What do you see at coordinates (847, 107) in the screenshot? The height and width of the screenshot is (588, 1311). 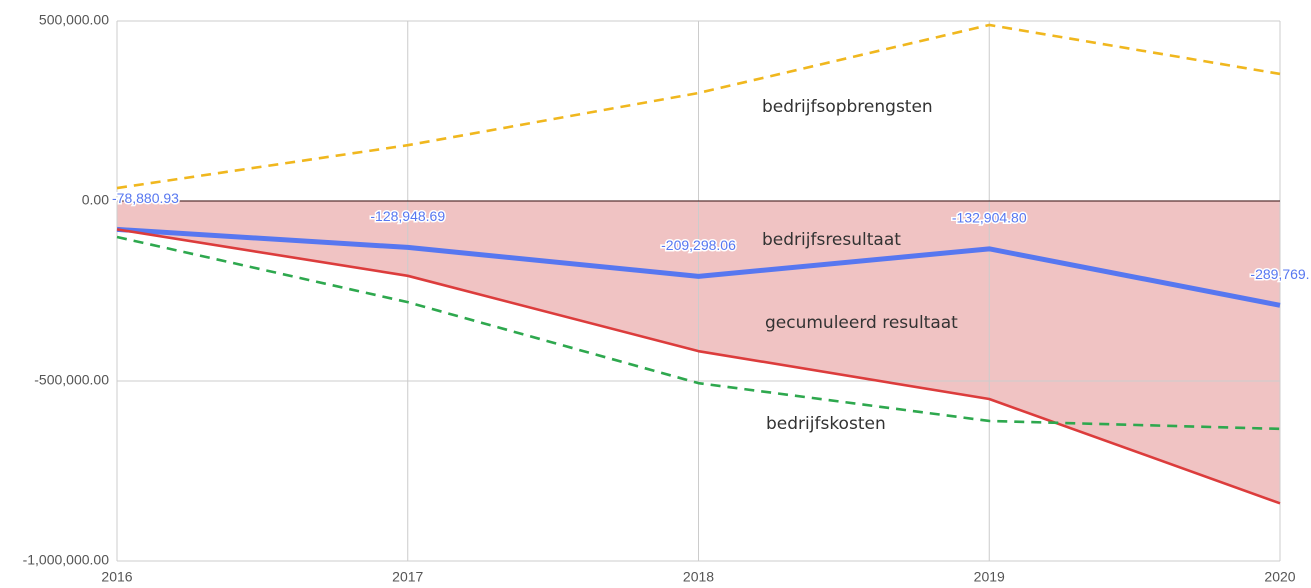 I see `series-label: bedrijfsopbrengsten` at bounding box center [847, 107].